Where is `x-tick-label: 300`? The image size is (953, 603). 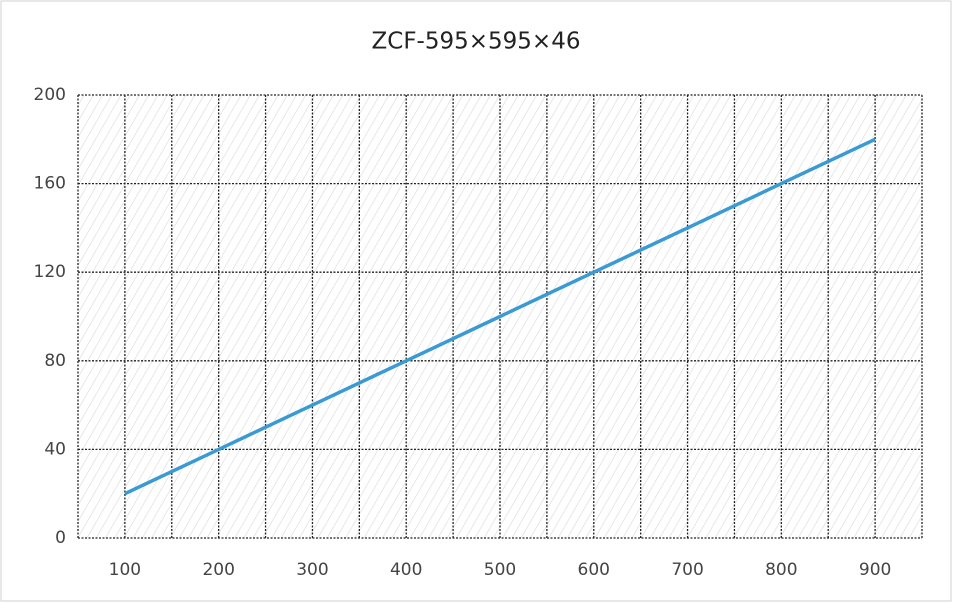 x-tick-label: 300 is located at coordinates (312, 570).